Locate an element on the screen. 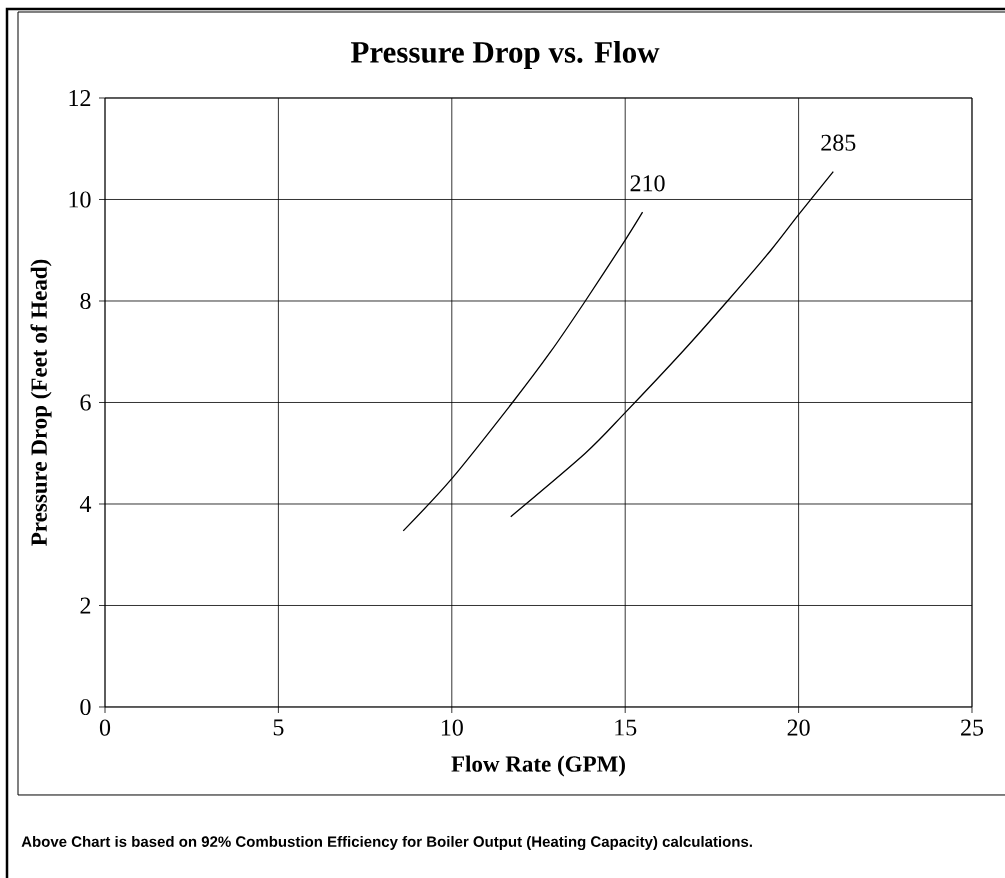 This screenshot has height=878, width=1005. y-axis-title: Pressure Drop (Feet of Head) is located at coordinates (41, 402).